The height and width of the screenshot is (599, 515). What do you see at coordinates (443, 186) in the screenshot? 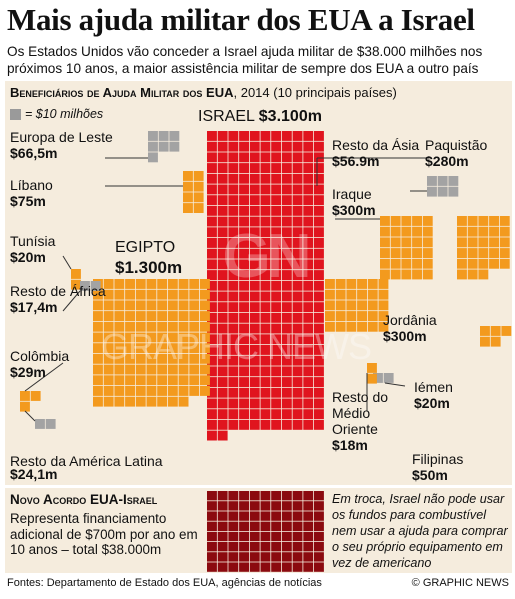
I see `waffle-resto-asia` at bounding box center [443, 186].